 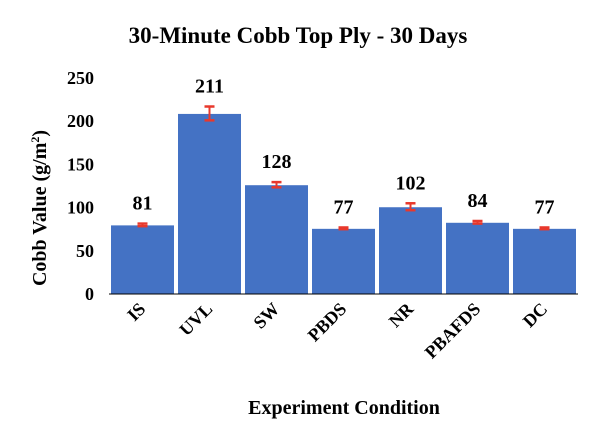 What do you see at coordinates (80, 186) in the screenshot?
I see `y-axis-ticks: 0 50 100 150 200 250` at bounding box center [80, 186].